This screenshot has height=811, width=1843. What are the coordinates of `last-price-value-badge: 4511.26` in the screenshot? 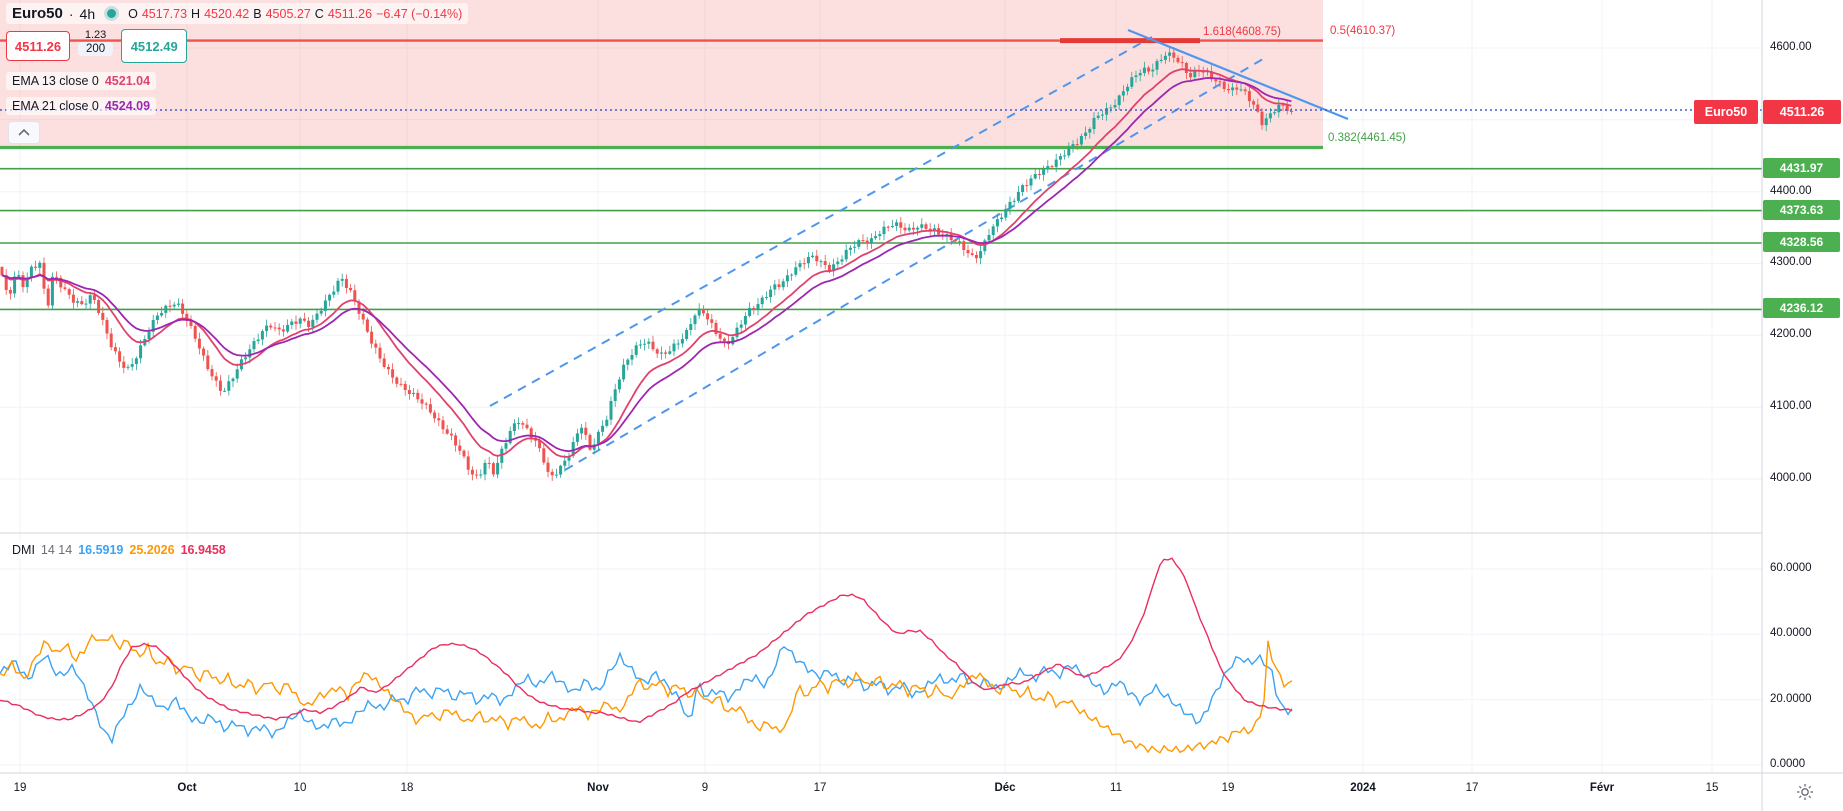 It's located at (1802, 112).